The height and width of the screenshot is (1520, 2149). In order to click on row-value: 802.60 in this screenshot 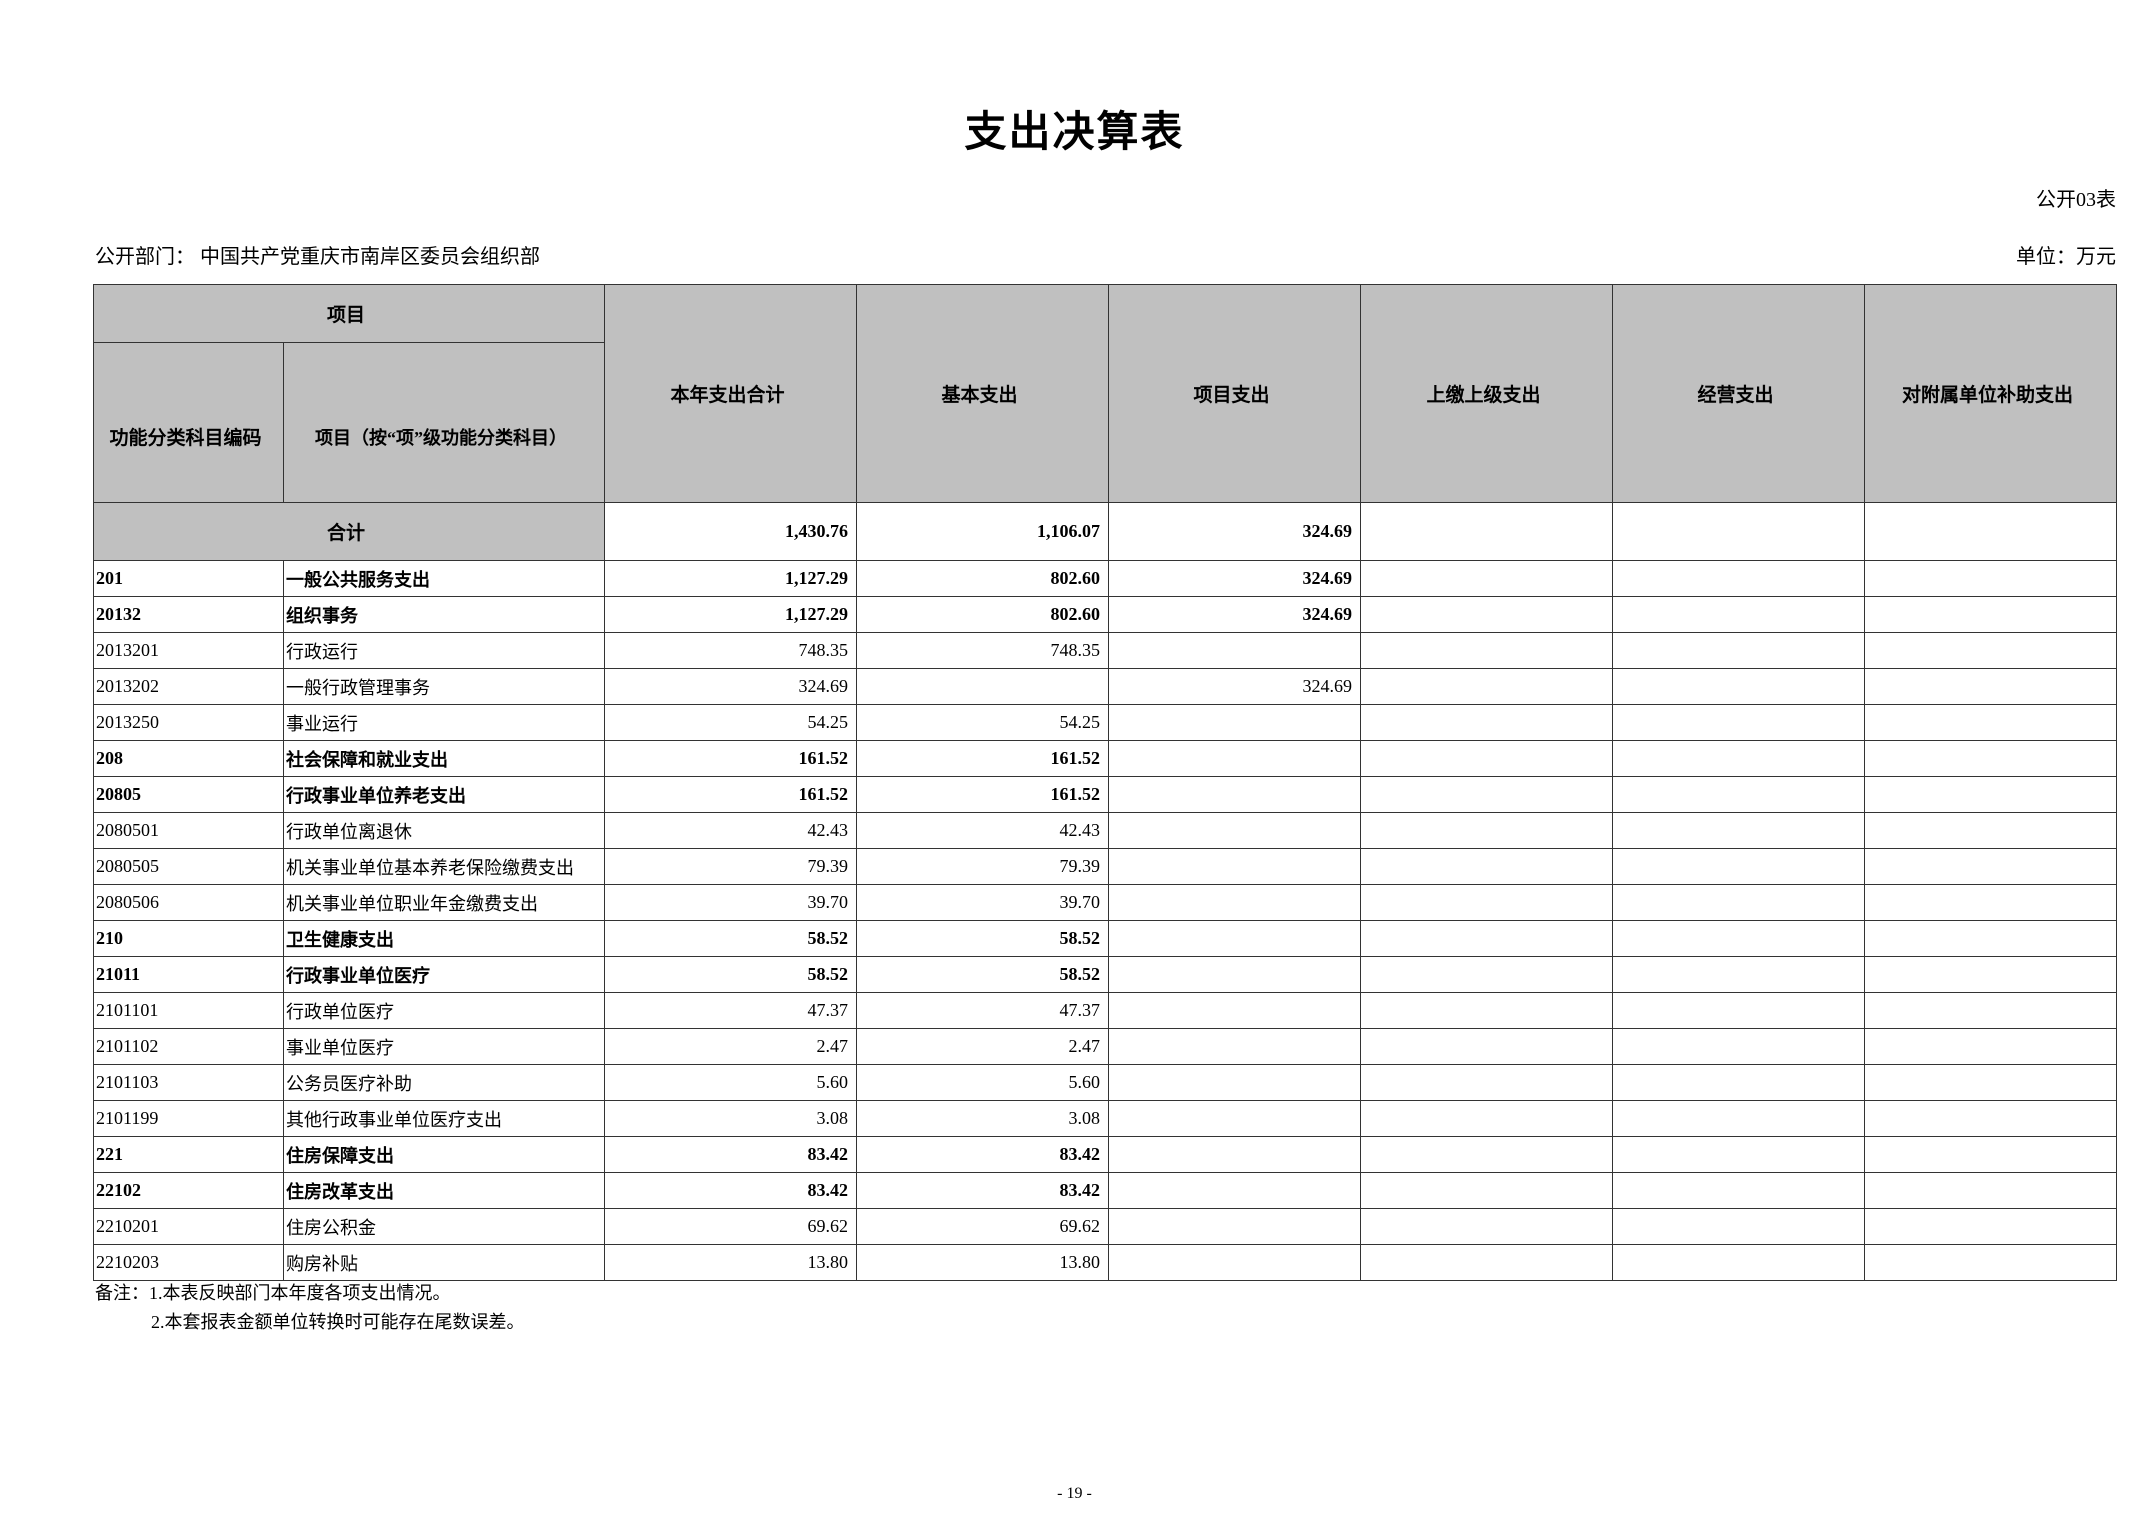, I will do `click(982, 614)`.